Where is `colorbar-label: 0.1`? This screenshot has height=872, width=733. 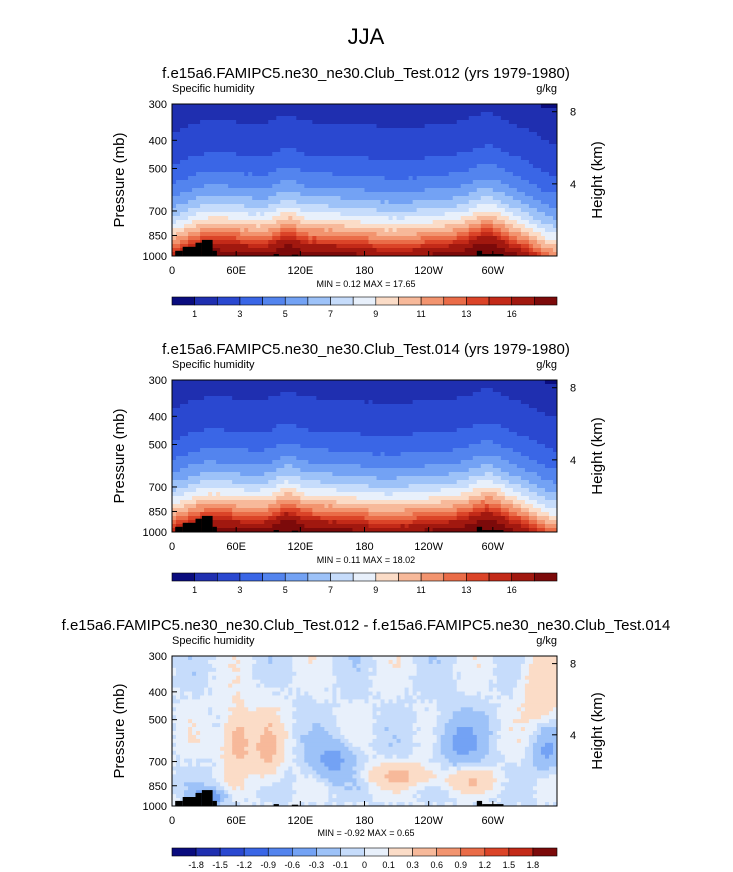 colorbar-label: 0.1 is located at coordinates (388, 865).